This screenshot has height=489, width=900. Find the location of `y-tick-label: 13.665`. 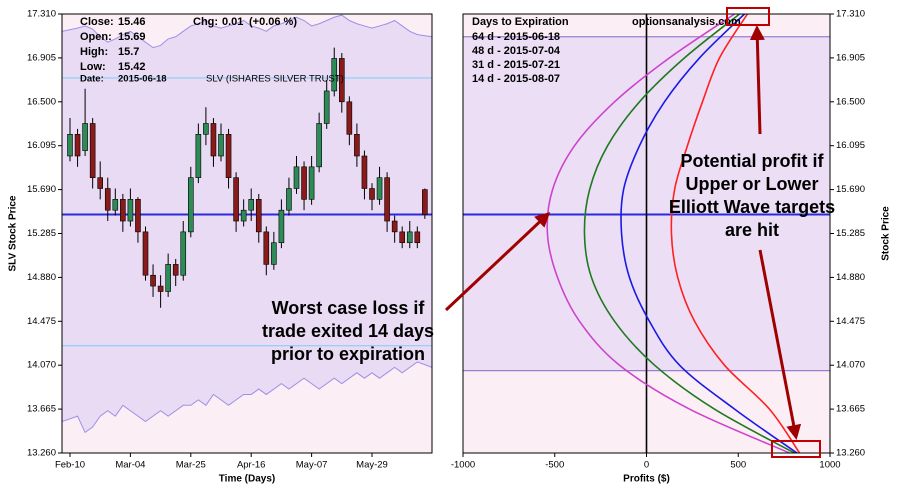

y-tick-label: 13.665 is located at coordinates (41, 409).